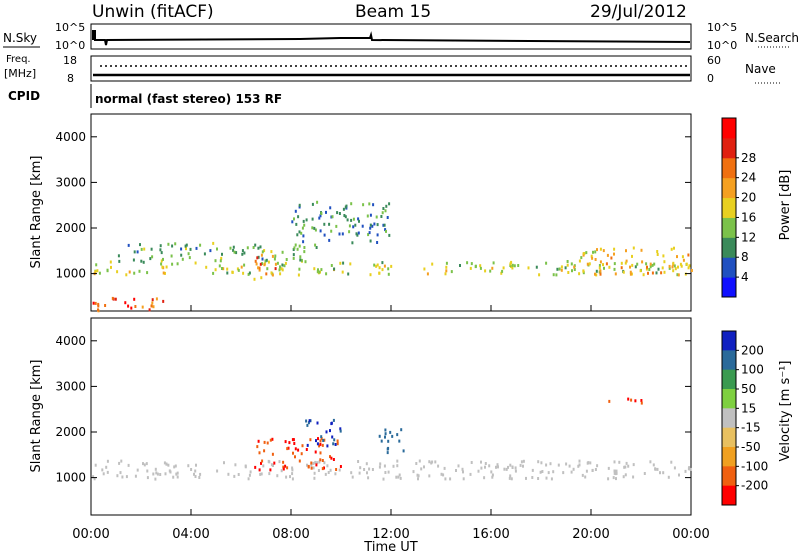 This screenshot has height=554, width=800. I want to click on x-tick-label: 04:00, so click(190, 534).